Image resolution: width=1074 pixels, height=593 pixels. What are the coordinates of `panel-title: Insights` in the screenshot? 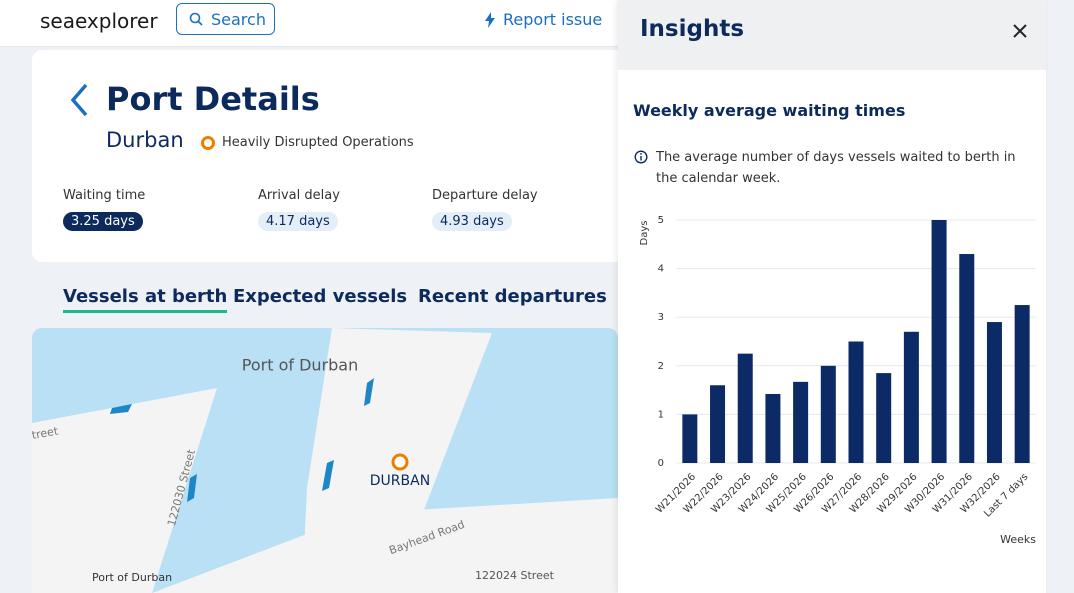 It's located at (692, 29).